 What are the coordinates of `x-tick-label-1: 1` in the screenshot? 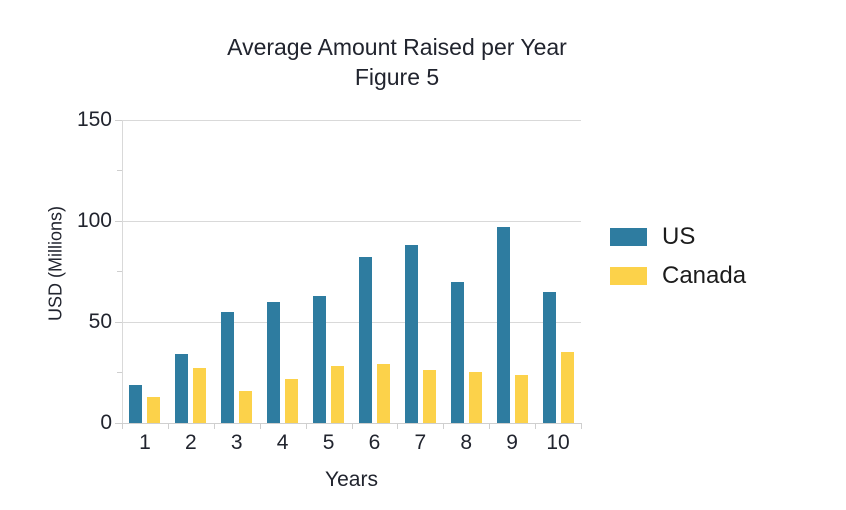 It's located at (145, 442).